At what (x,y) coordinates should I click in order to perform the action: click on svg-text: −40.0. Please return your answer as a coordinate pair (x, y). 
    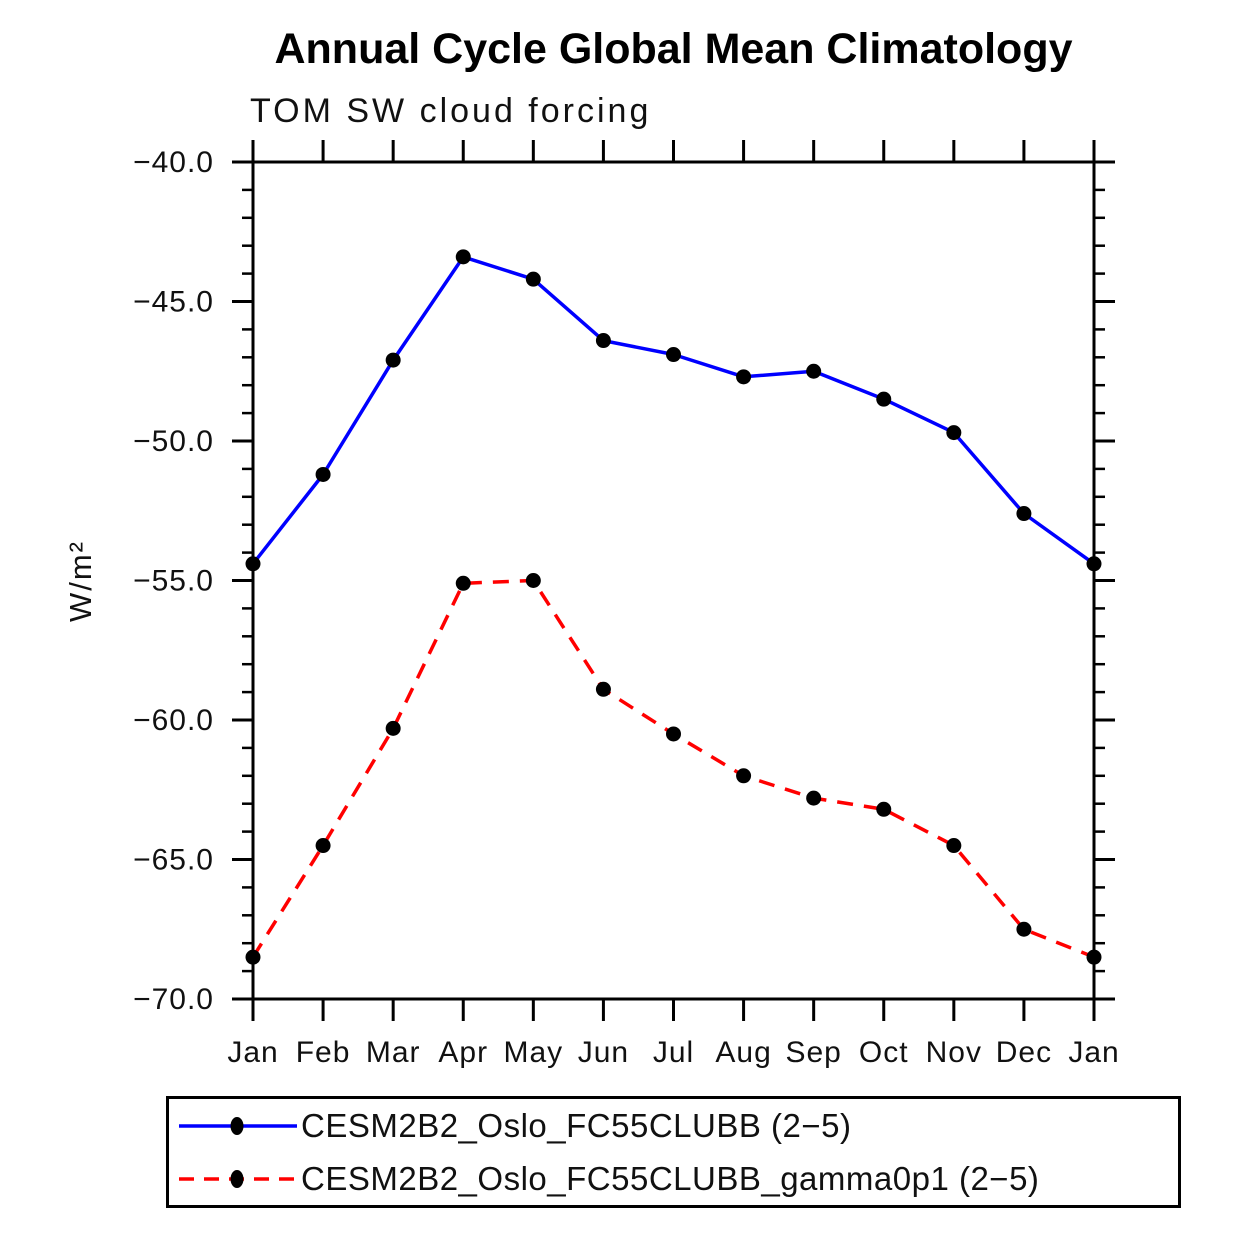
    Looking at the image, I should click on (173, 162).